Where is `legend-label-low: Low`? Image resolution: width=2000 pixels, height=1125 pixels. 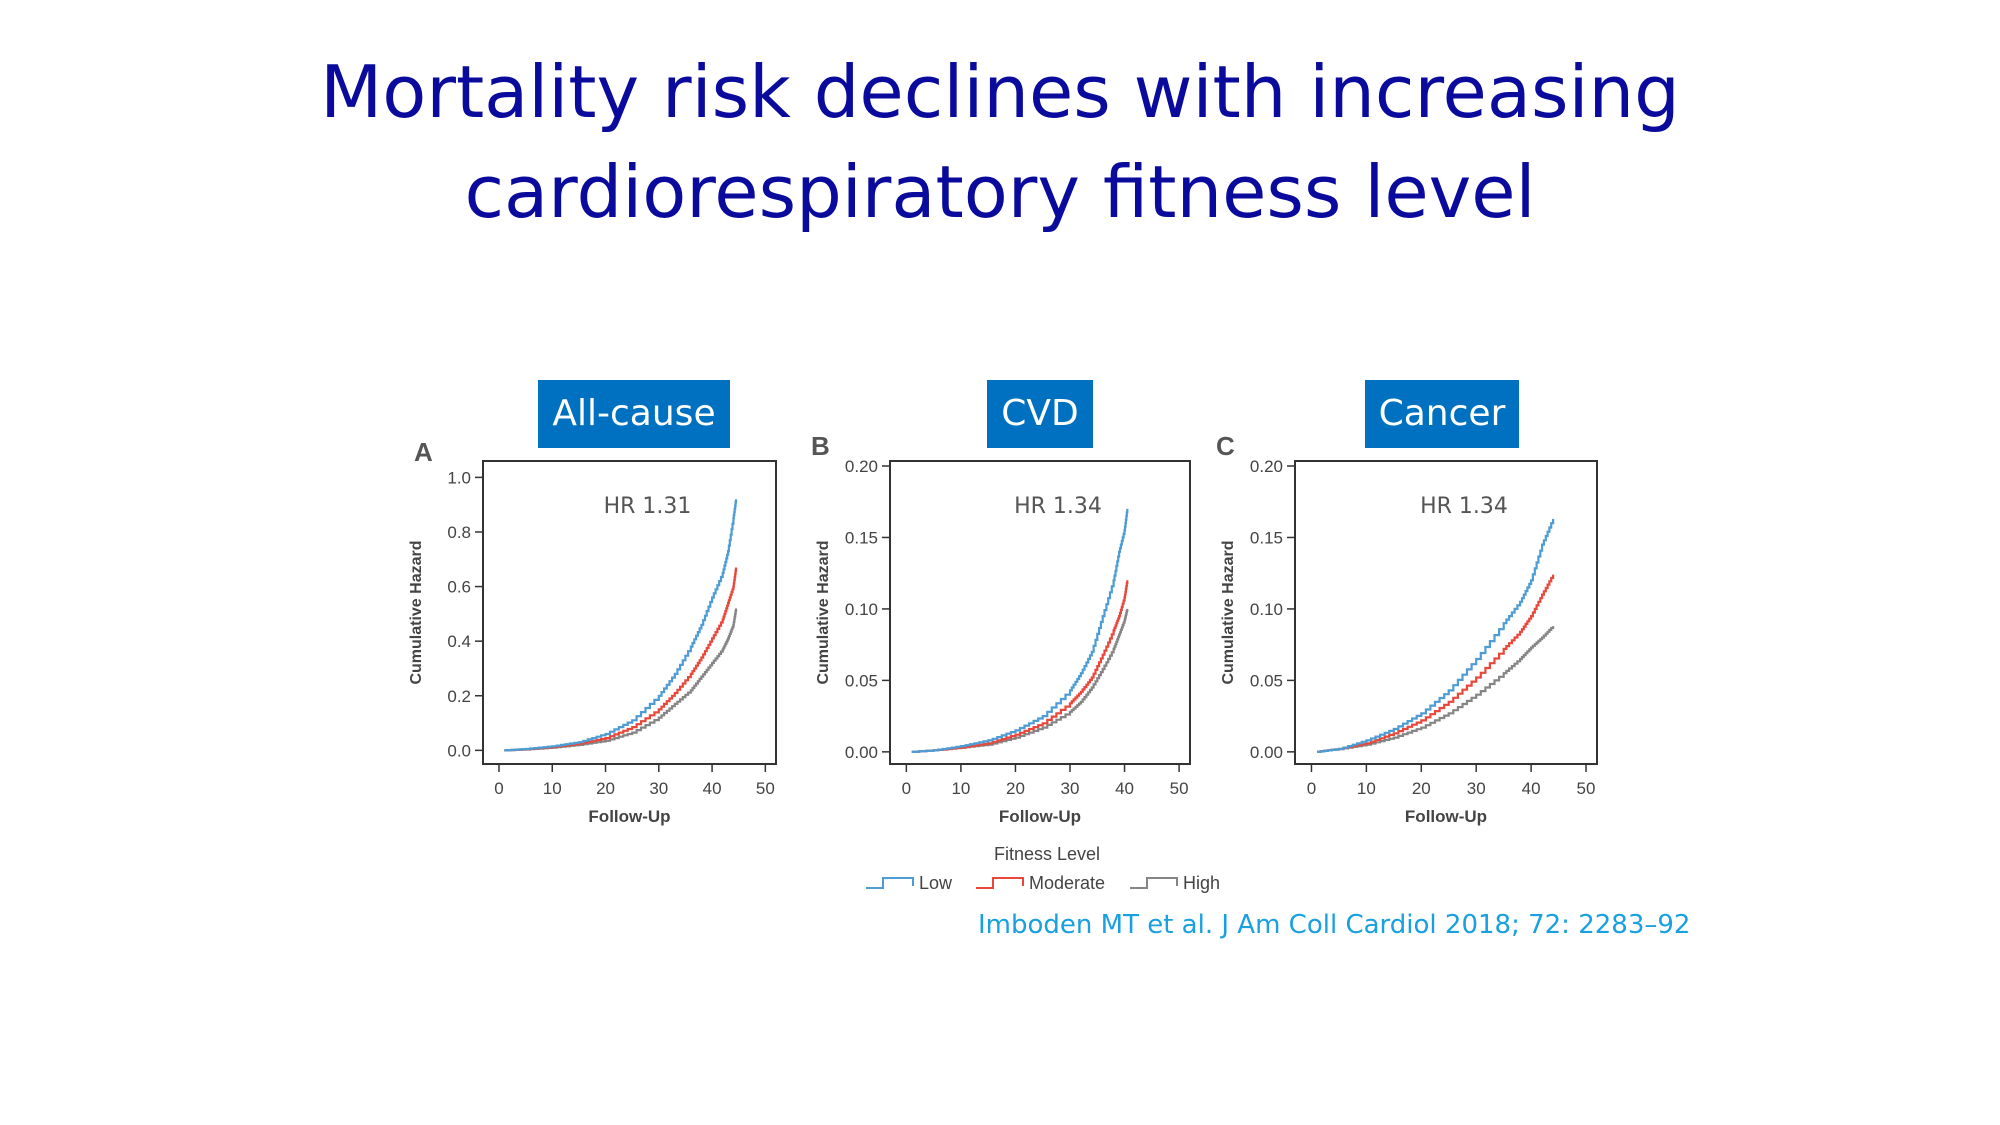
legend-label-low: Low is located at coordinates (936, 883).